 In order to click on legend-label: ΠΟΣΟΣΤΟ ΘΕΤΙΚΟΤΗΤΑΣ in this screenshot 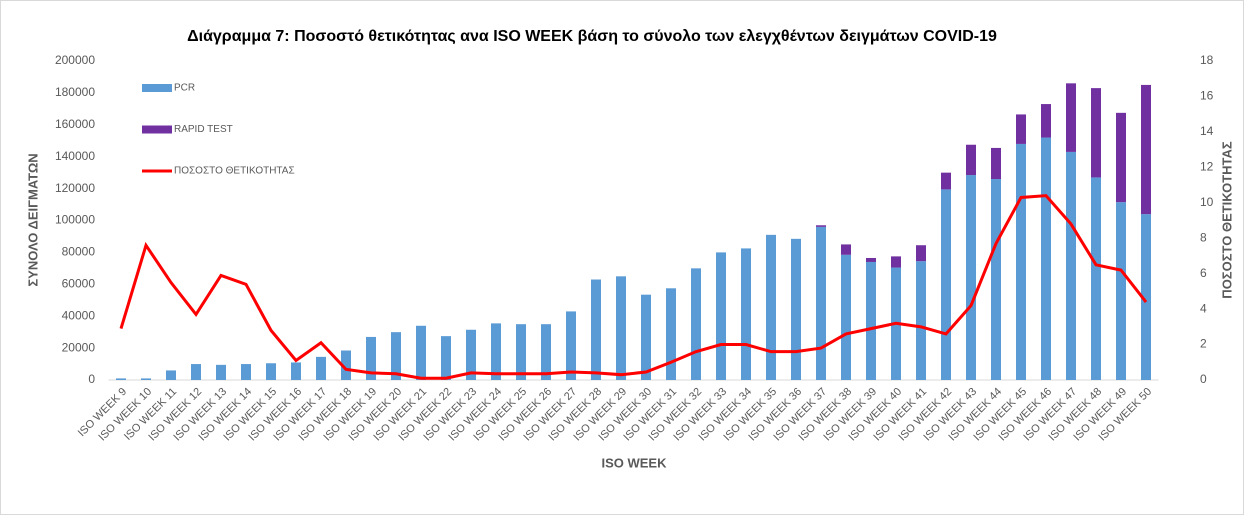, I will do `click(234, 171)`.